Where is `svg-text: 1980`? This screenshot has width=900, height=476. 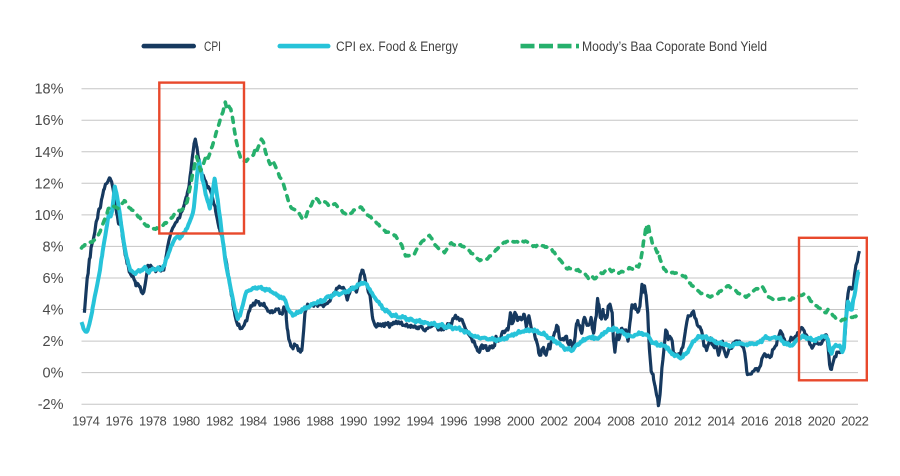 svg-text: 1980 is located at coordinates (185, 420).